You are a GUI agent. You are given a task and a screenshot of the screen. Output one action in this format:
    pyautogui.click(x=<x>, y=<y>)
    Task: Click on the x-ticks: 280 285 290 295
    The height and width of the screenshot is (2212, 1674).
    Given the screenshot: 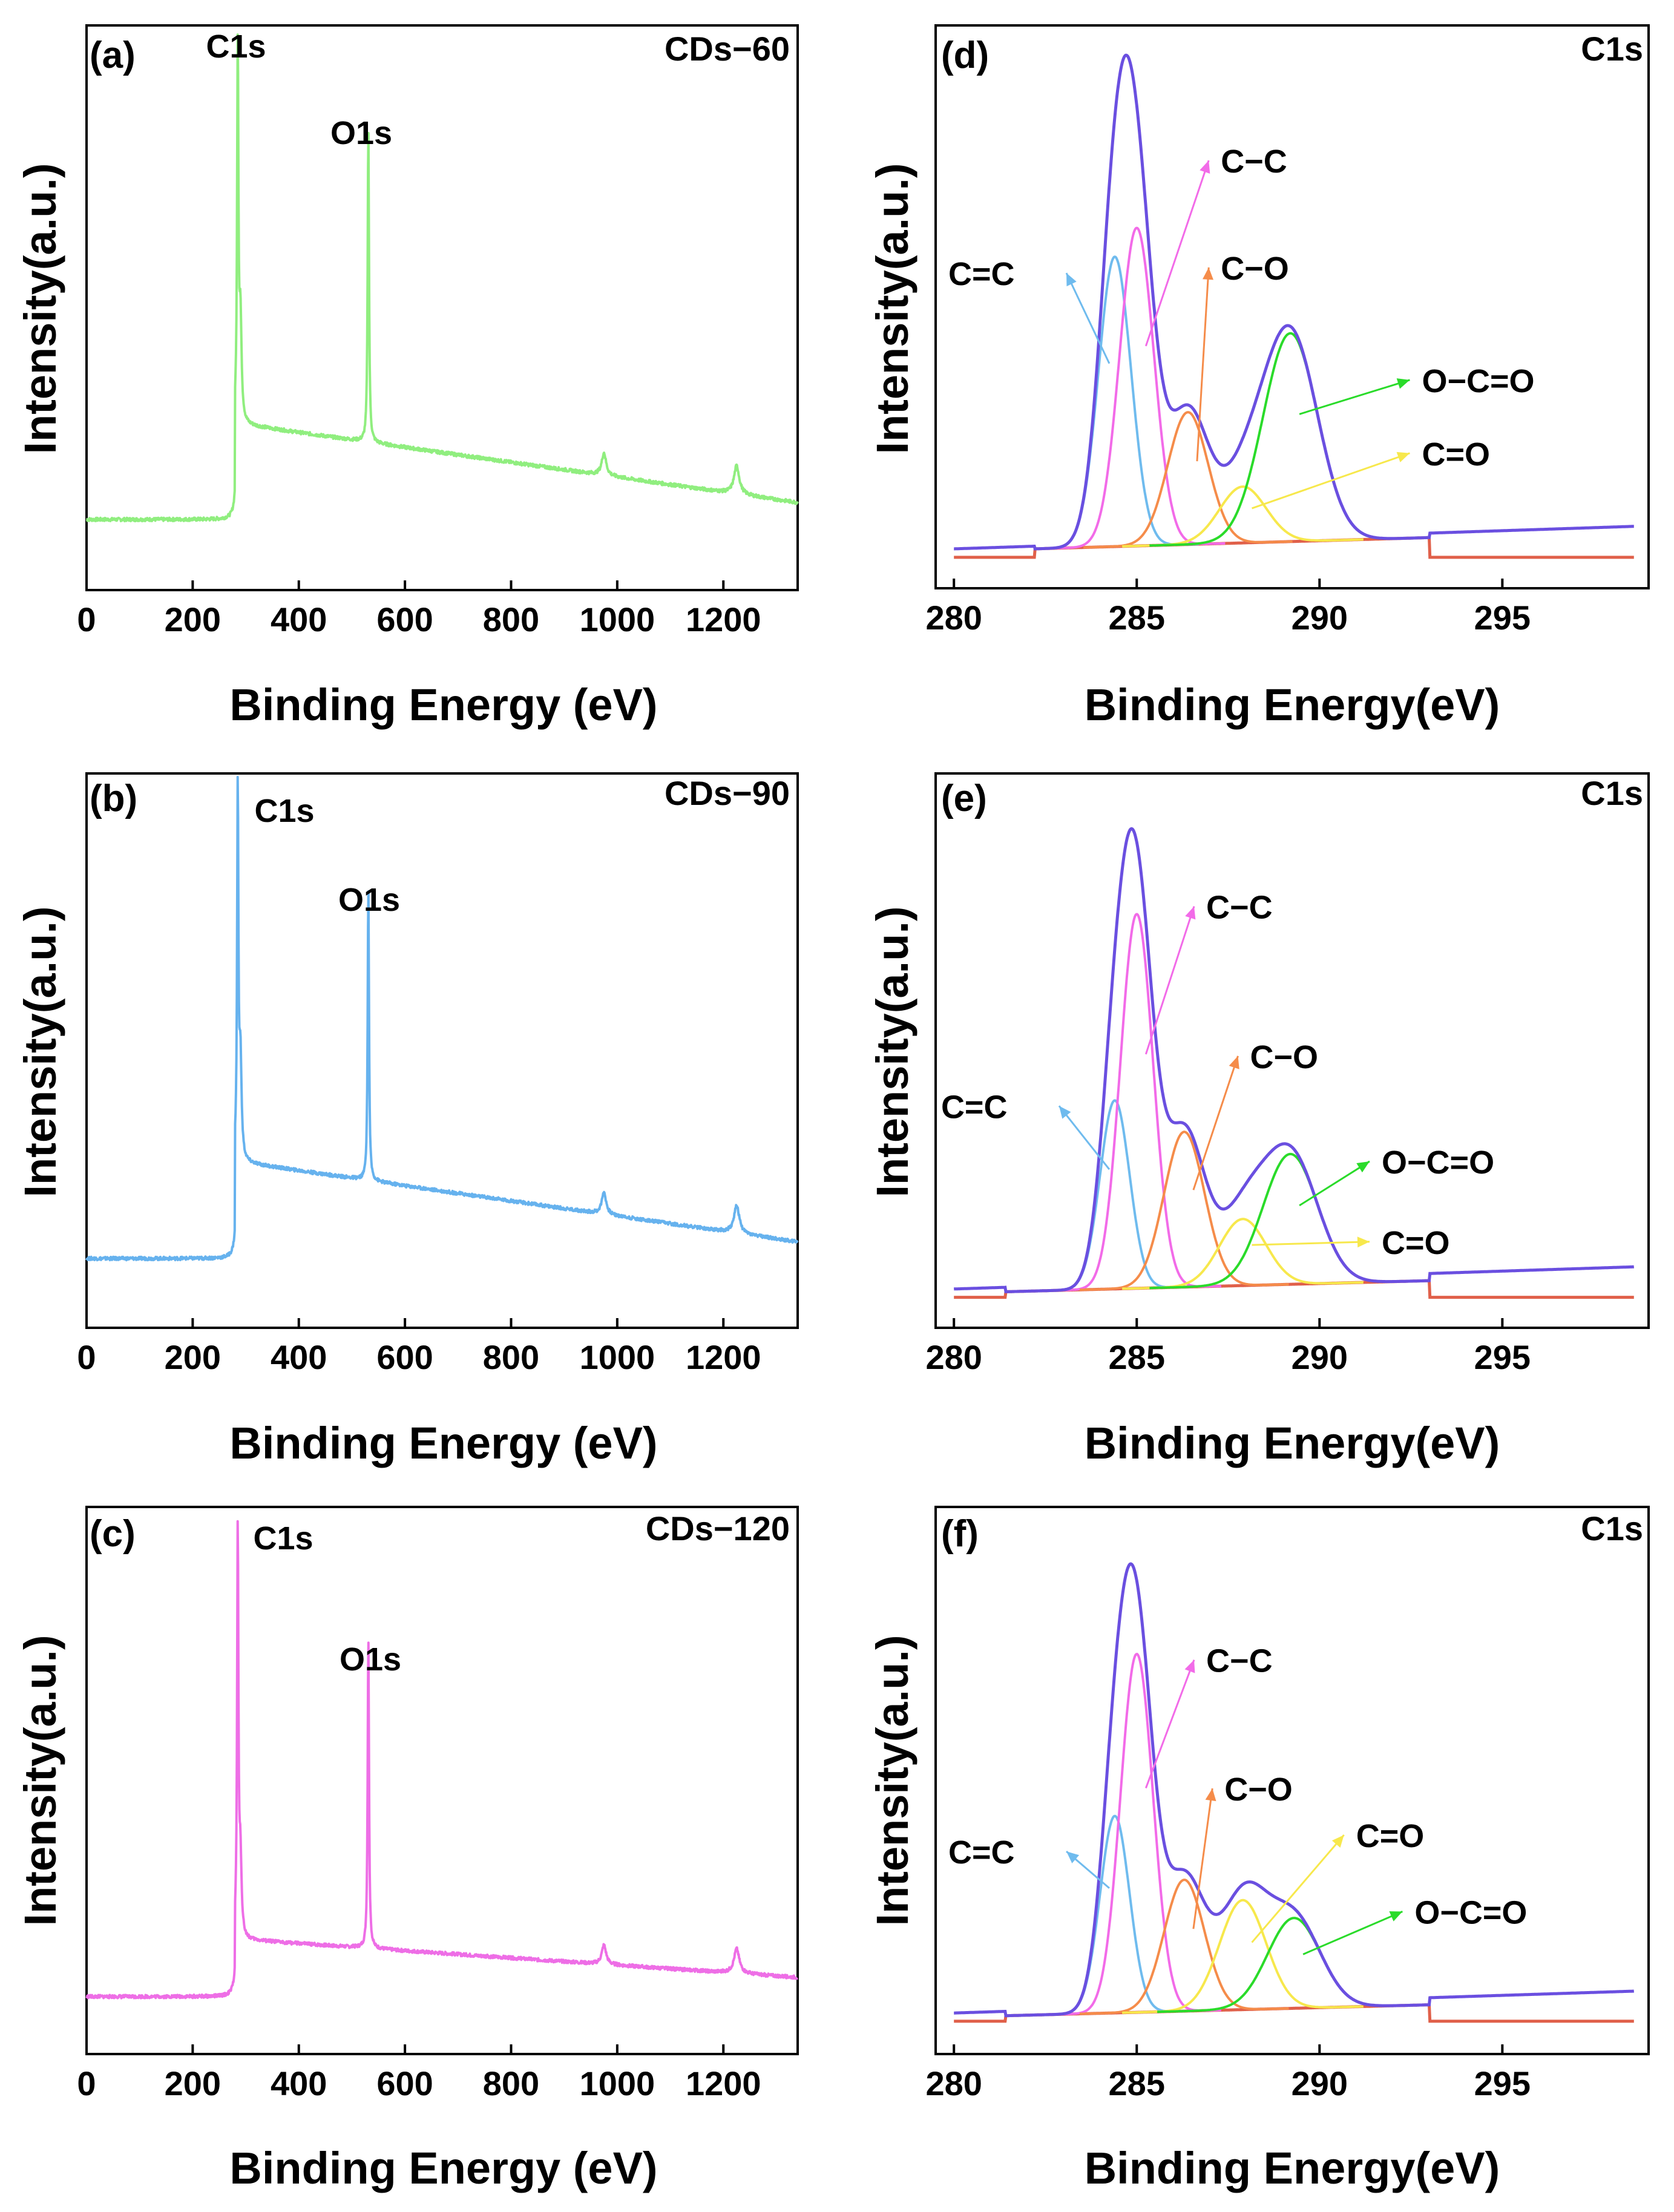 What is the action you would take?
    pyautogui.click(x=1228, y=2073)
    